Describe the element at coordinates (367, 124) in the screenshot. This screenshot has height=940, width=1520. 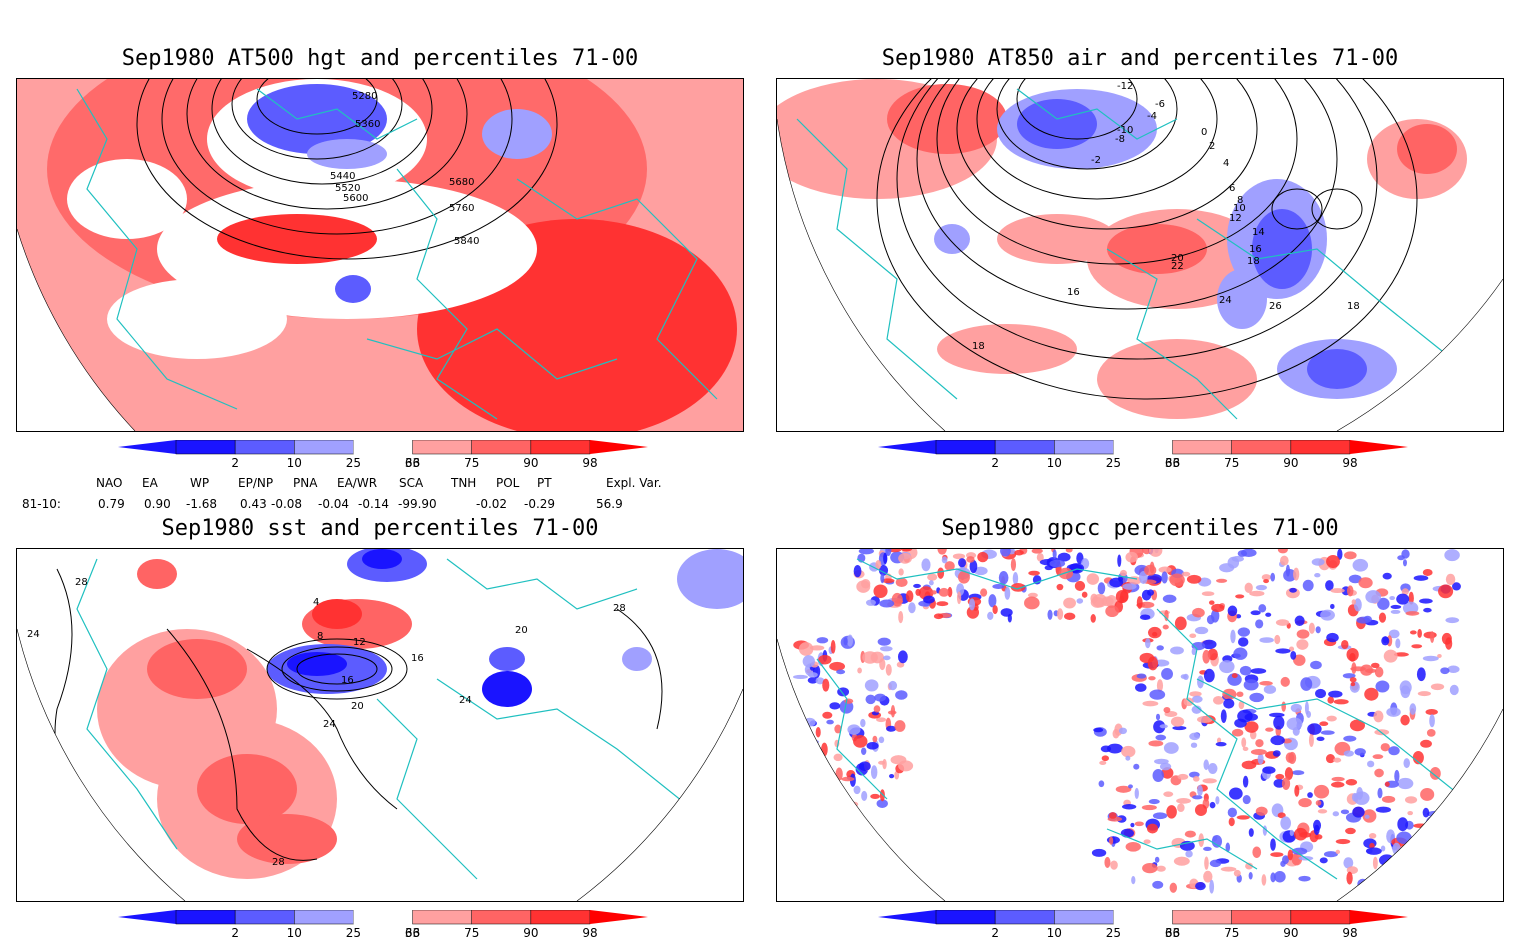
I see `contour-label: 5360` at that location.